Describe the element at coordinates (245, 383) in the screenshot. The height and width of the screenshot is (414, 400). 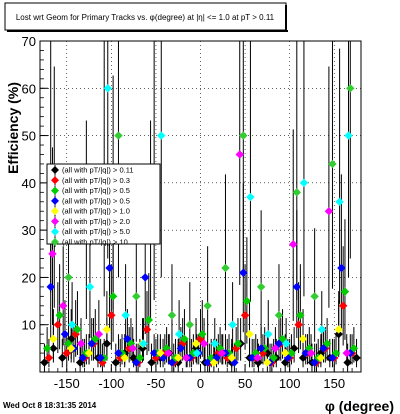
I see `x-tick-label: 50` at that location.